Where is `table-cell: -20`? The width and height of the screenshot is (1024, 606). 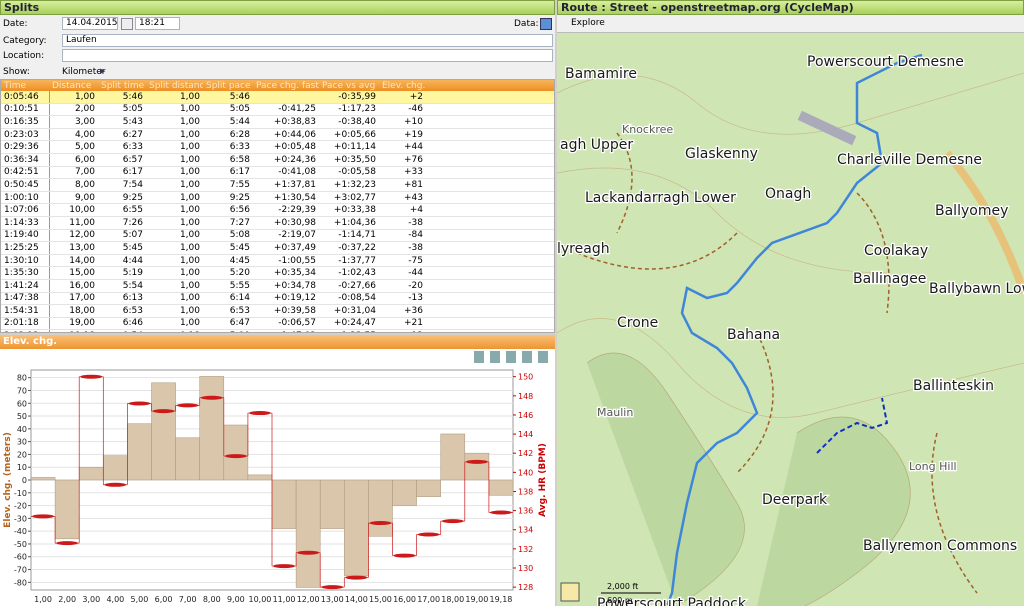 table-cell: -20 is located at coordinates (402, 286).